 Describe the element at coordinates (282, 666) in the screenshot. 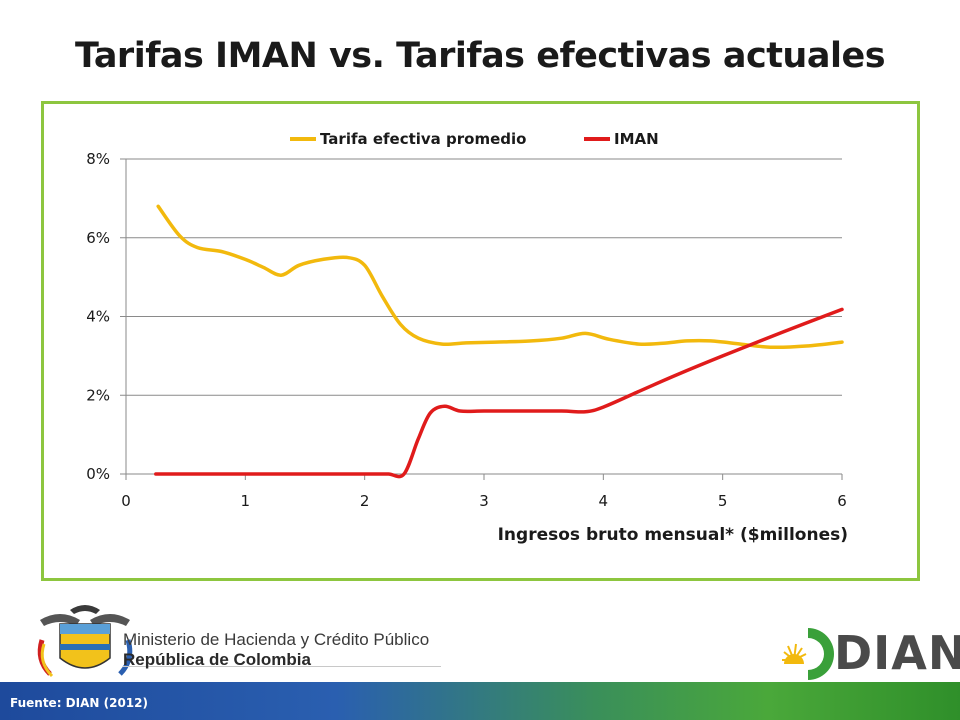

I see `ministerio-divider` at that location.